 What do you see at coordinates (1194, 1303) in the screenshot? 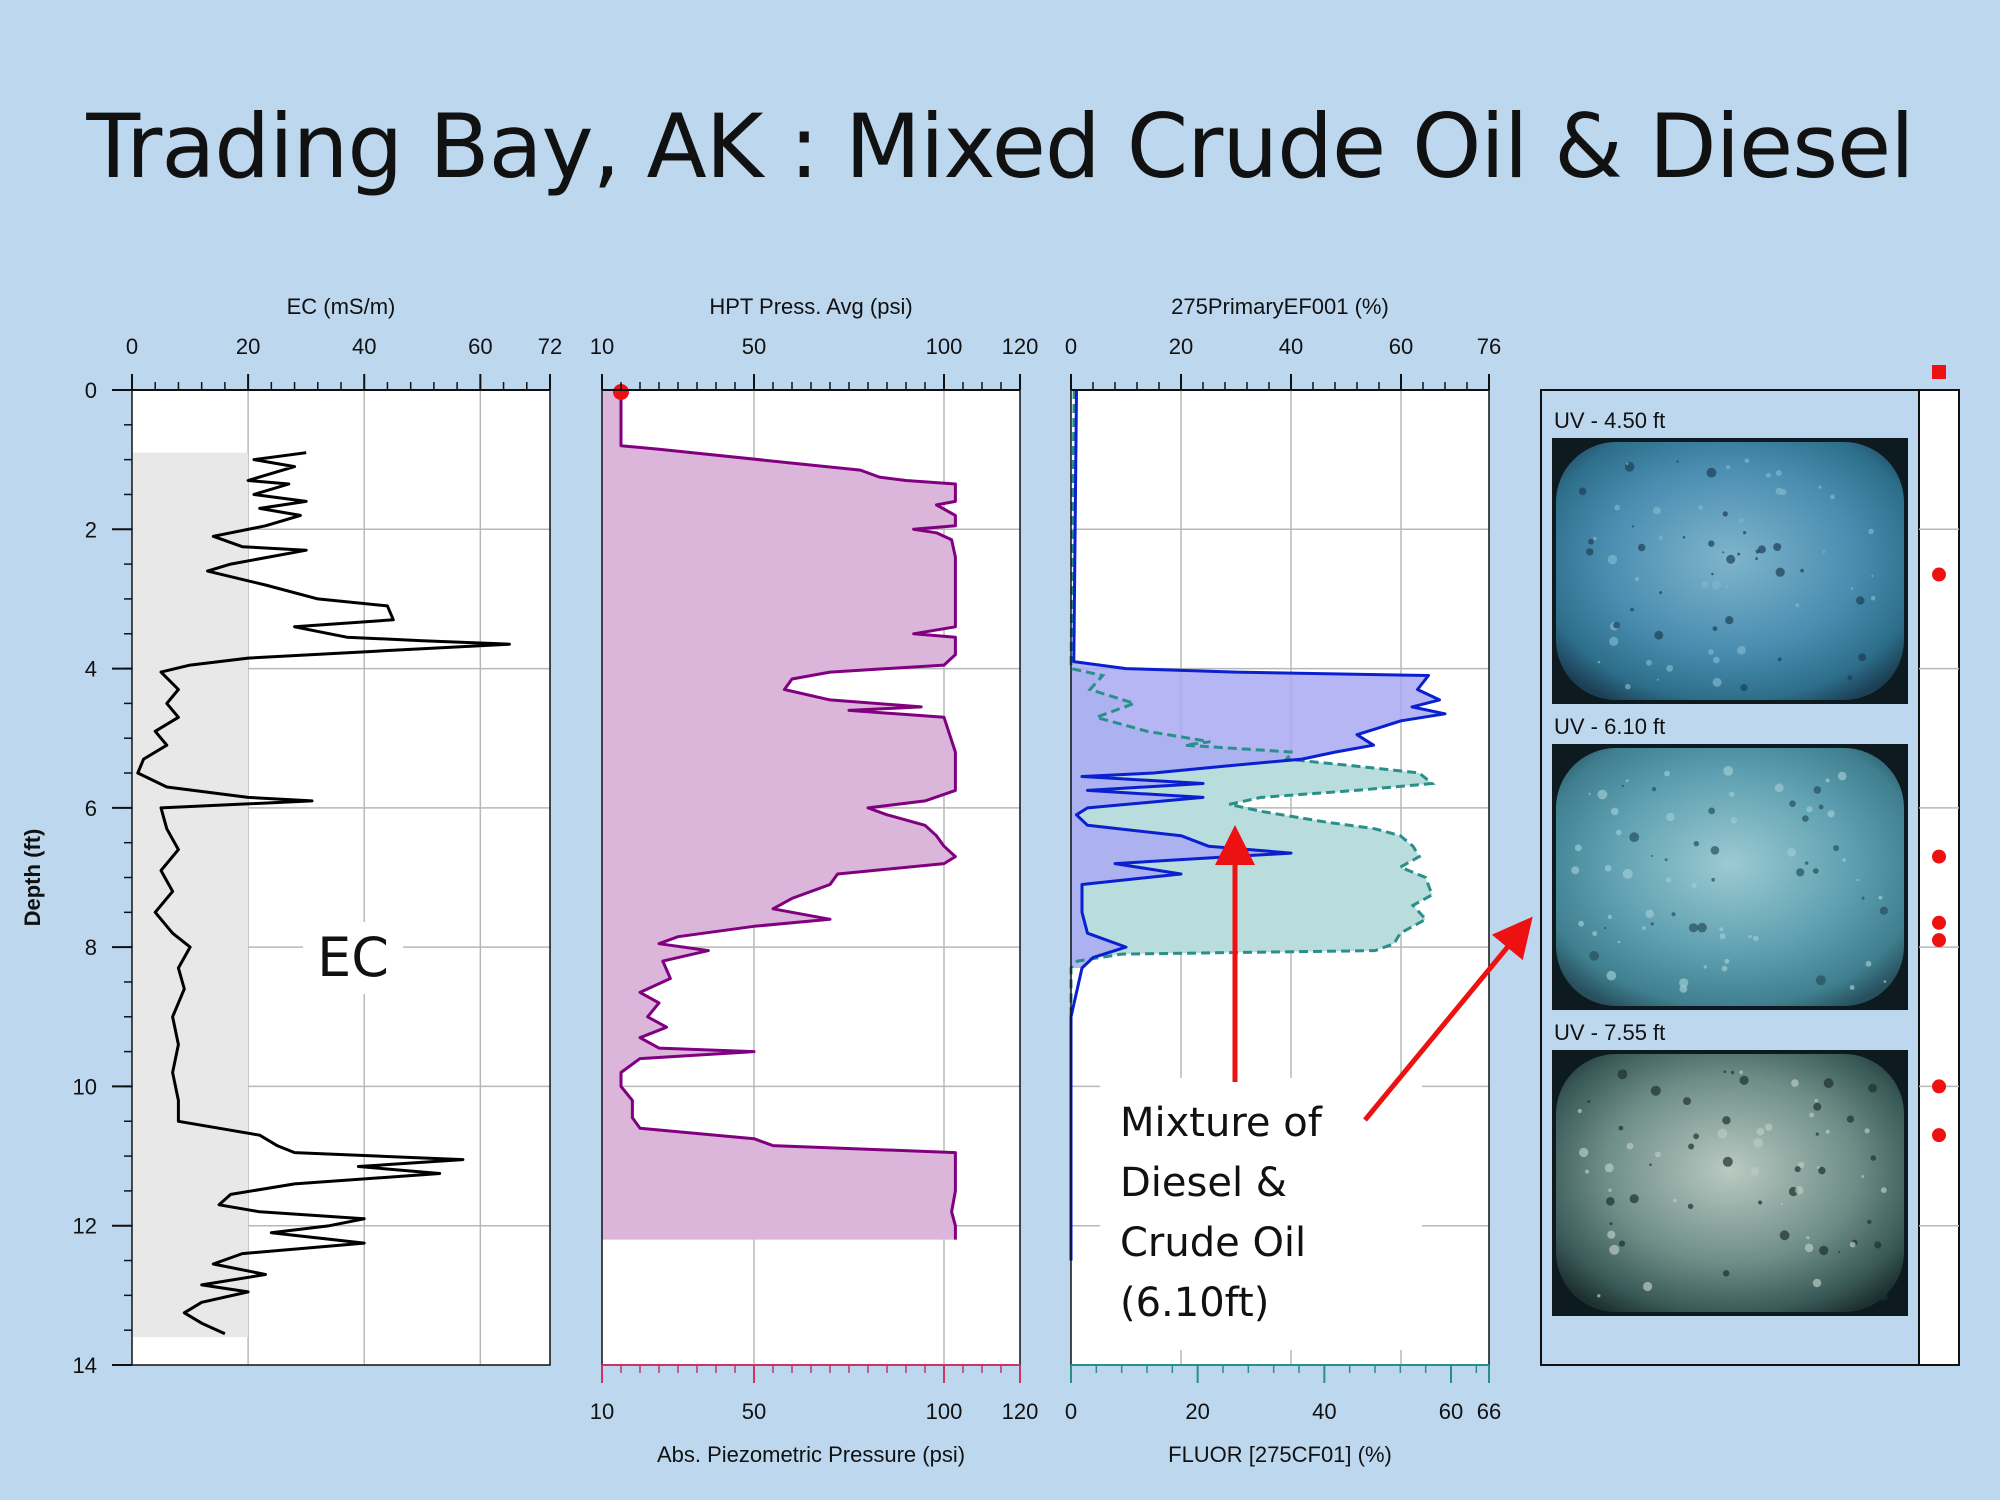
I see `mixture-annotation-line: (6.10ft)` at bounding box center [1194, 1303].